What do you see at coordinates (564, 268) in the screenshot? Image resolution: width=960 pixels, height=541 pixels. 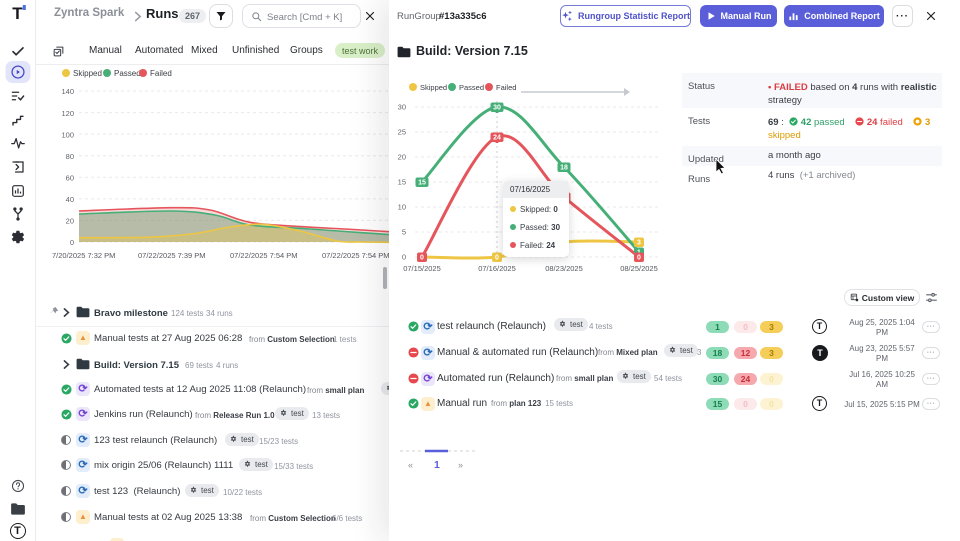 I see `svg-text: 08/23/2025` at bounding box center [564, 268].